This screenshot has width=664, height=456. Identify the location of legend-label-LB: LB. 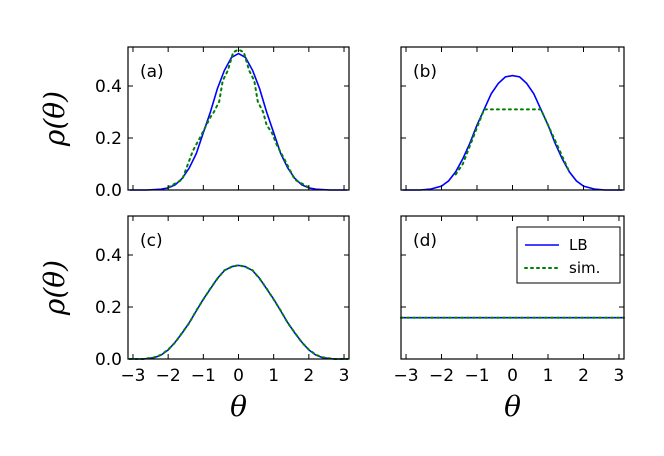
(578, 245).